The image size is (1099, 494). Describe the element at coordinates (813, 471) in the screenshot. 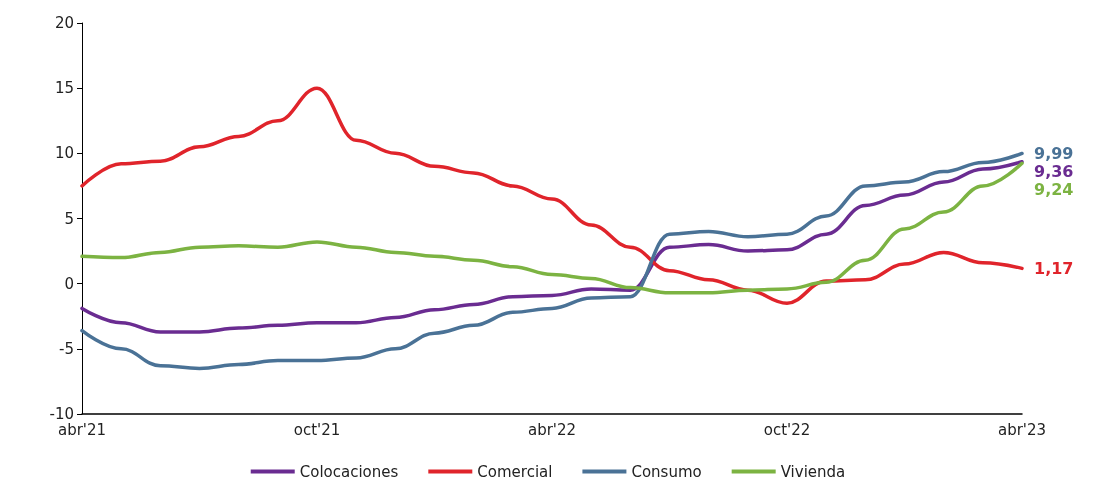

I see `legend-label: Vivienda` at that location.